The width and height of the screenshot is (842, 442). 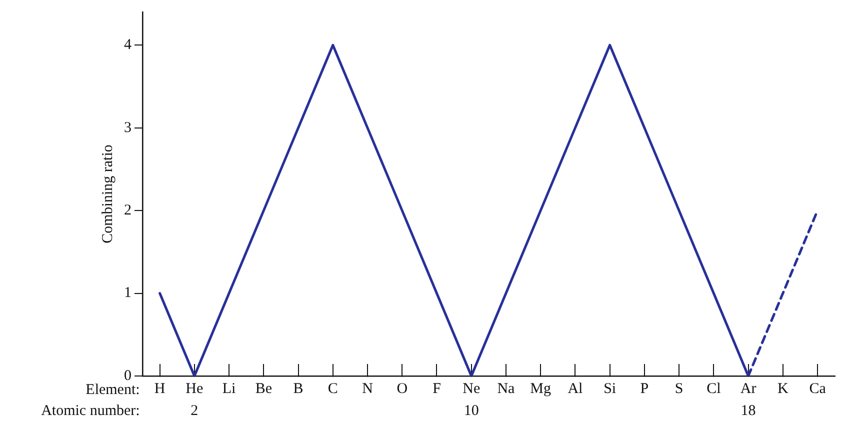 I want to click on x-tick-label: B, so click(x=298, y=388).